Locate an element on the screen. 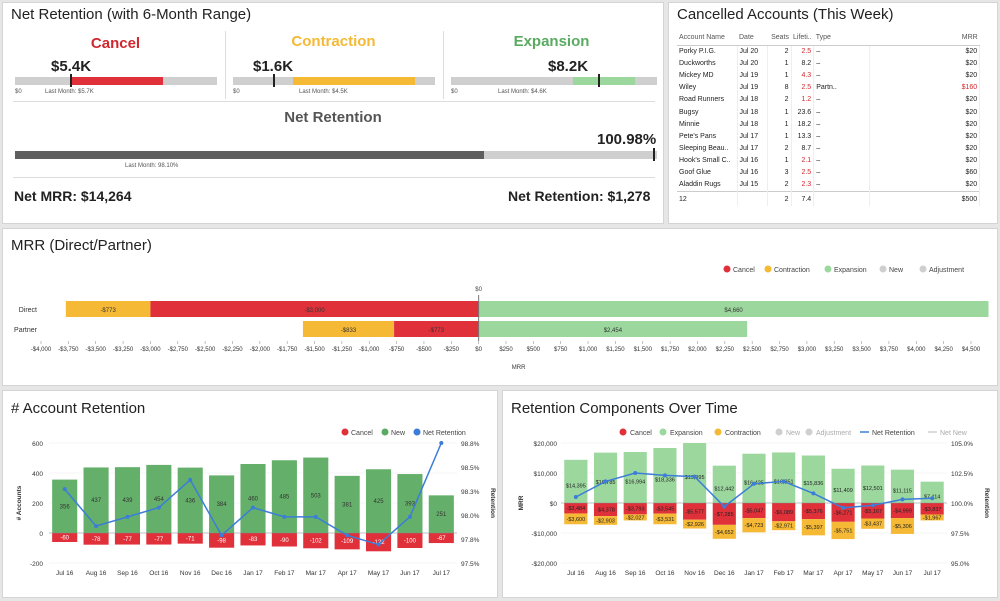 Image resolution: width=1000 pixels, height=601 pixels. table-cell: $160 is located at coordinates (925, 87).